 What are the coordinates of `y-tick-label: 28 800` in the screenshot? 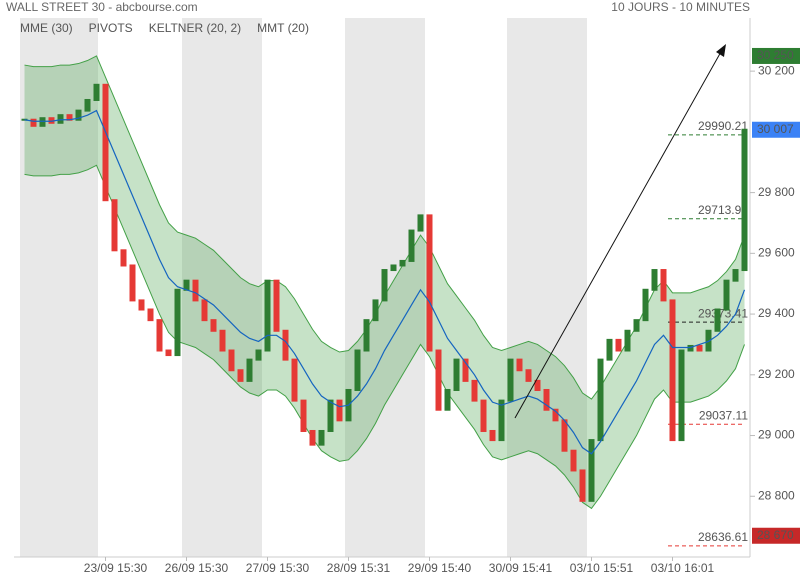 It's located at (776, 495).